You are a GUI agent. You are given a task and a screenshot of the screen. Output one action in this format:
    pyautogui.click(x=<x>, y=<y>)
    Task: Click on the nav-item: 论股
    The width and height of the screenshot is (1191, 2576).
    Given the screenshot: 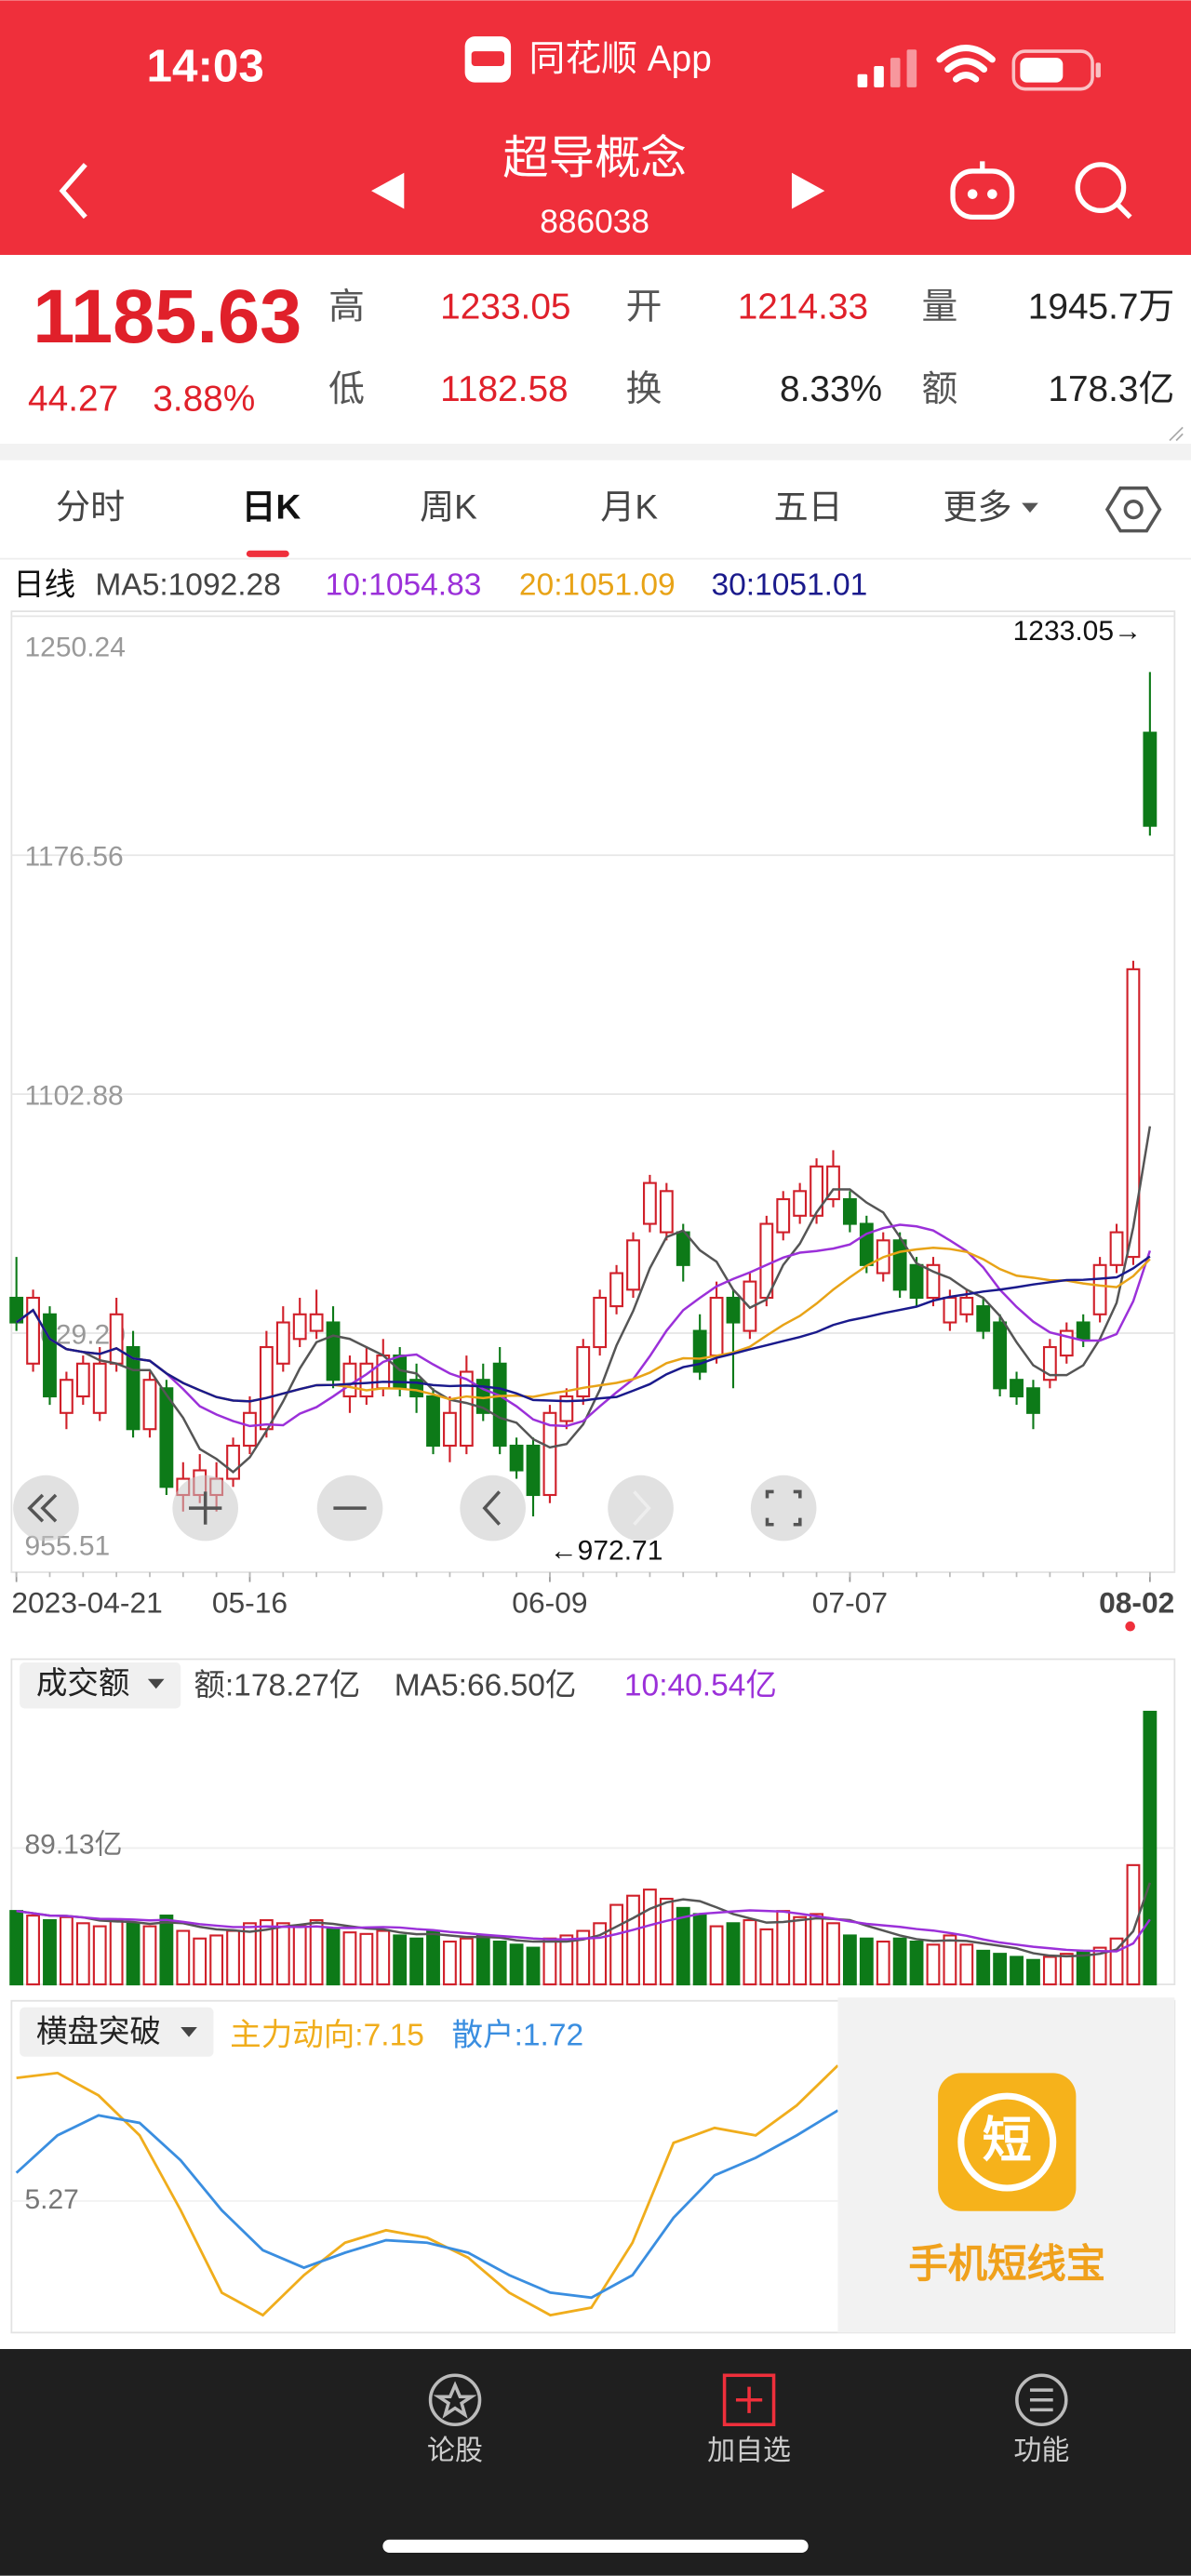 What is the action you would take?
    pyautogui.click(x=455, y=2451)
    